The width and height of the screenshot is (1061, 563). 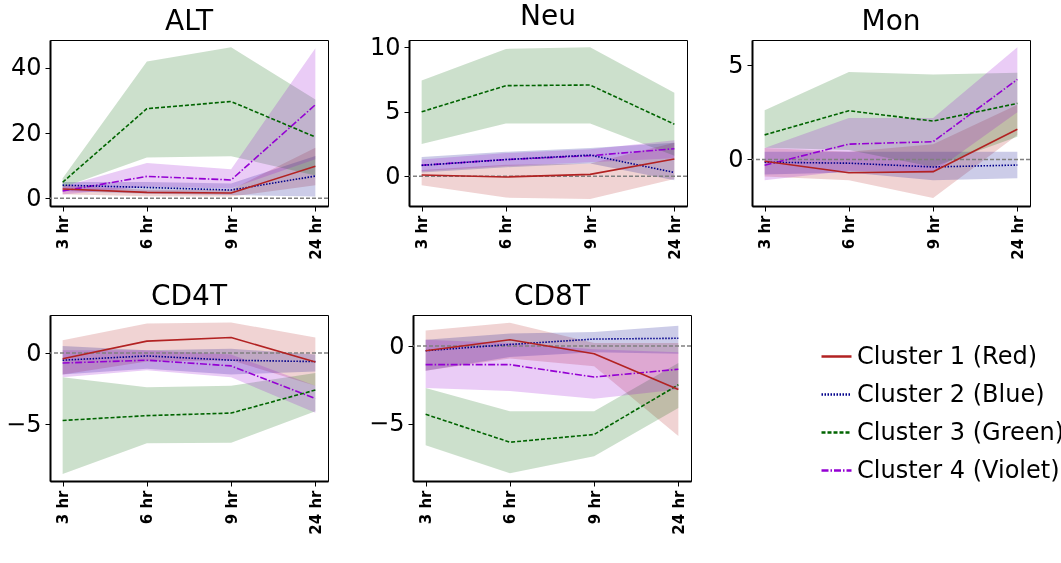 What do you see at coordinates (947, 355) in the screenshot?
I see `legend-label: Cluster 1 (Red)` at bounding box center [947, 355].